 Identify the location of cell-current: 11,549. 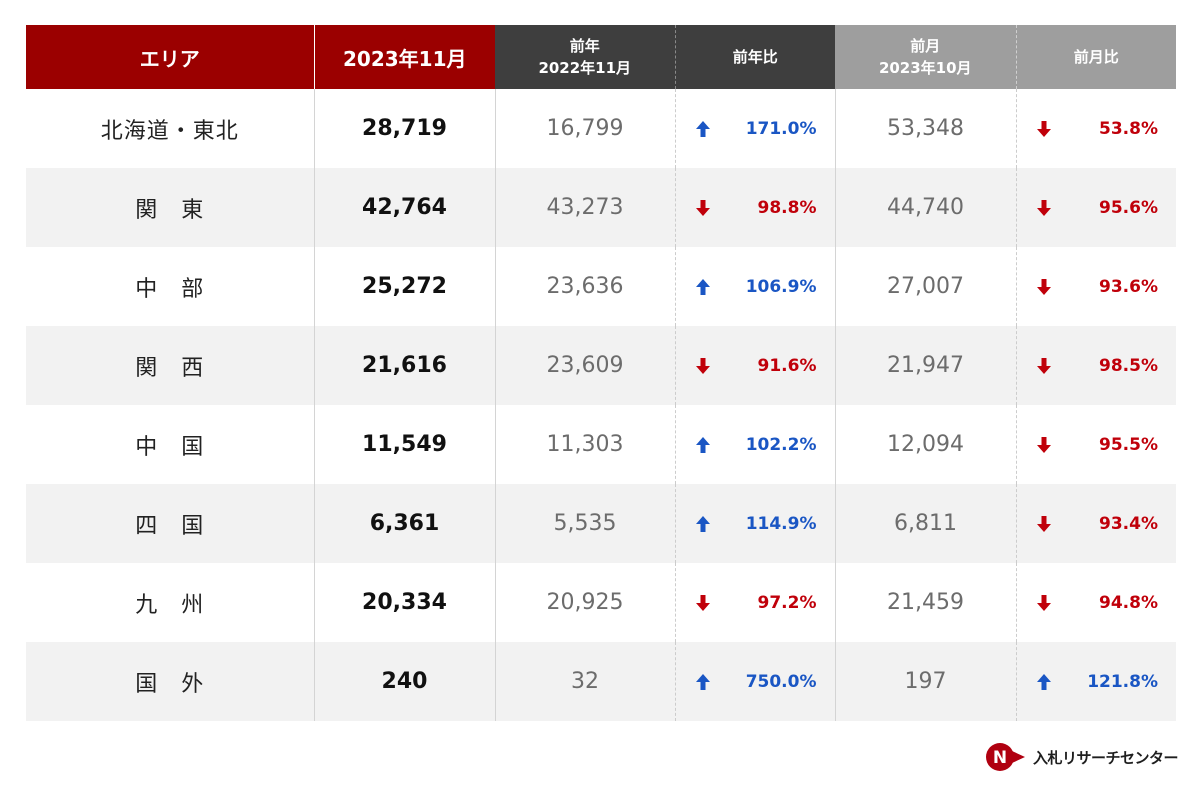
(405, 444).